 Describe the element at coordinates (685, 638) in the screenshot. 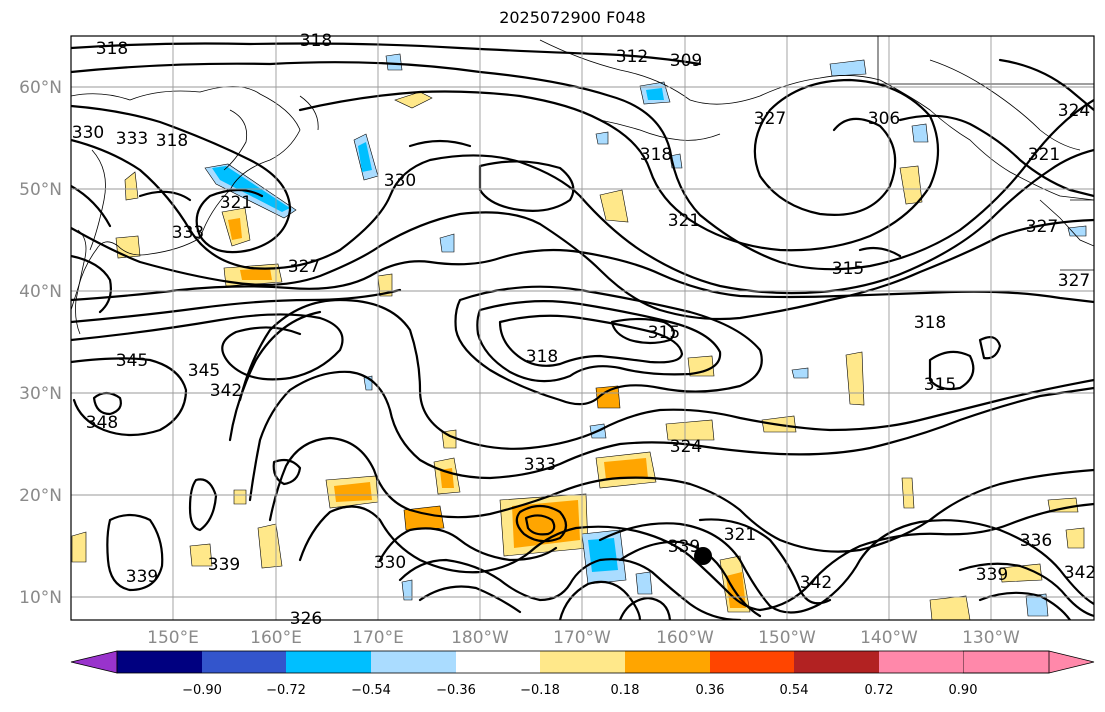

I see `lon-tick-label: 160°W` at that location.